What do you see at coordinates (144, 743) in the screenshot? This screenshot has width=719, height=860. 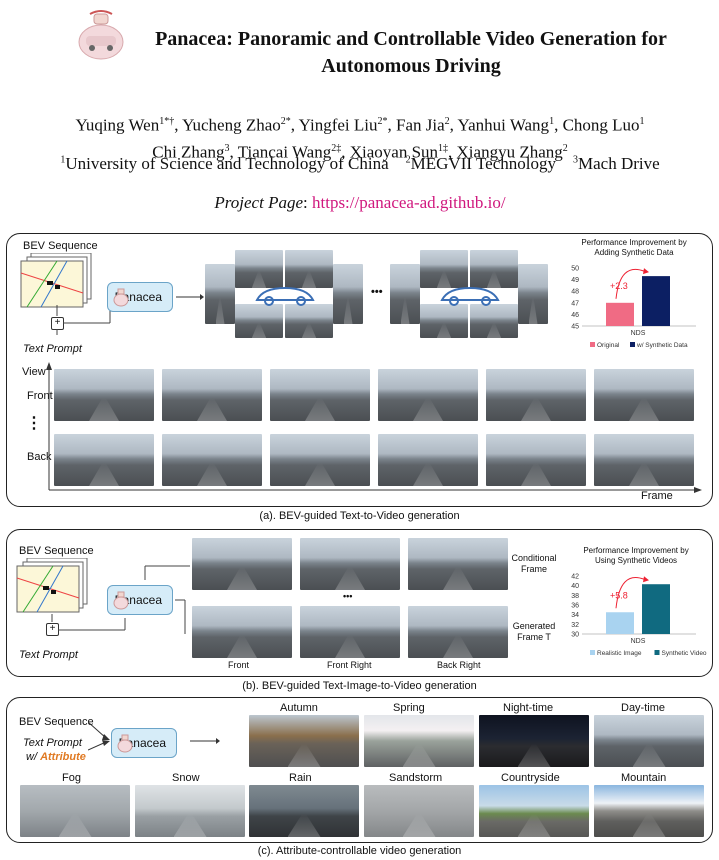 I see `panel-c-panacea-model: Panacea` at bounding box center [144, 743].